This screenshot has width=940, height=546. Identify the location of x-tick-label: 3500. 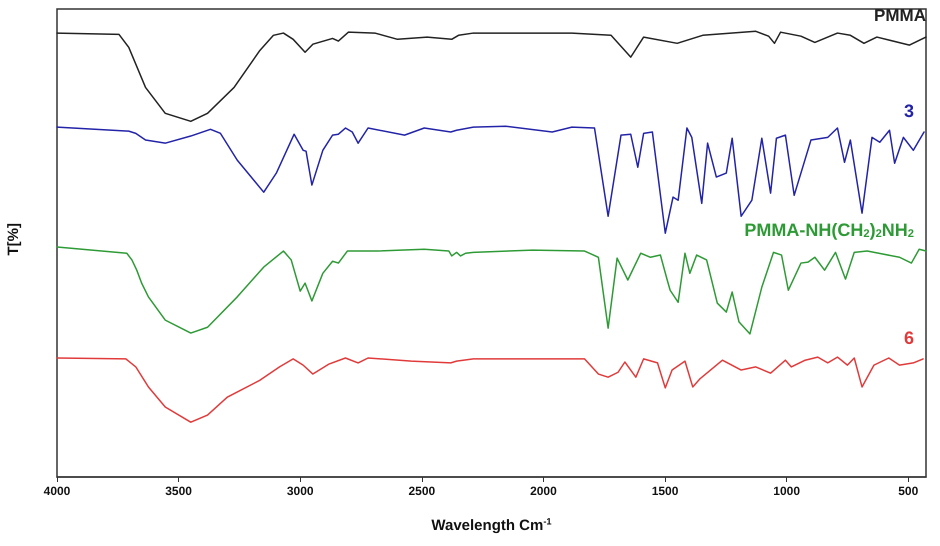
(178, 491).